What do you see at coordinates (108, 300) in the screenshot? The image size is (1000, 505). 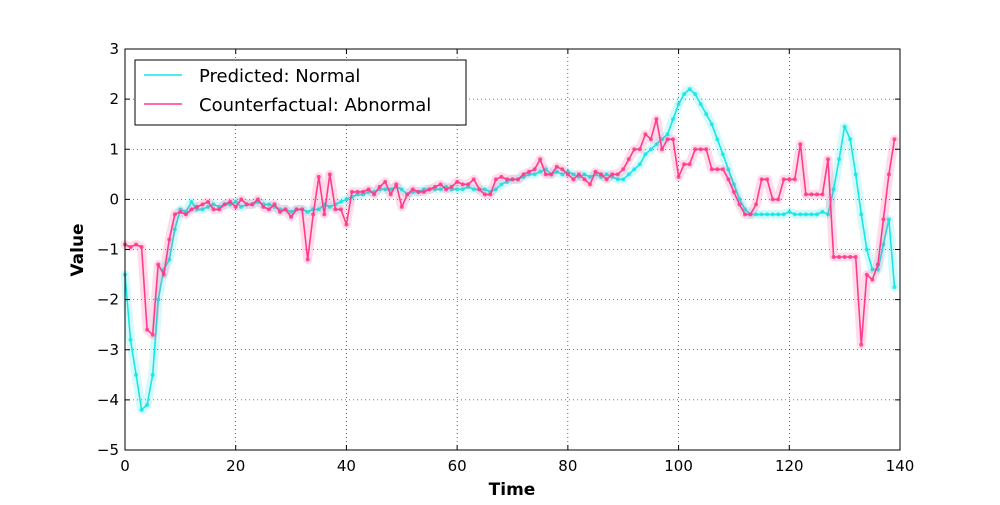 I see `y-tick-label: −2` at bounding box center [108, 300].